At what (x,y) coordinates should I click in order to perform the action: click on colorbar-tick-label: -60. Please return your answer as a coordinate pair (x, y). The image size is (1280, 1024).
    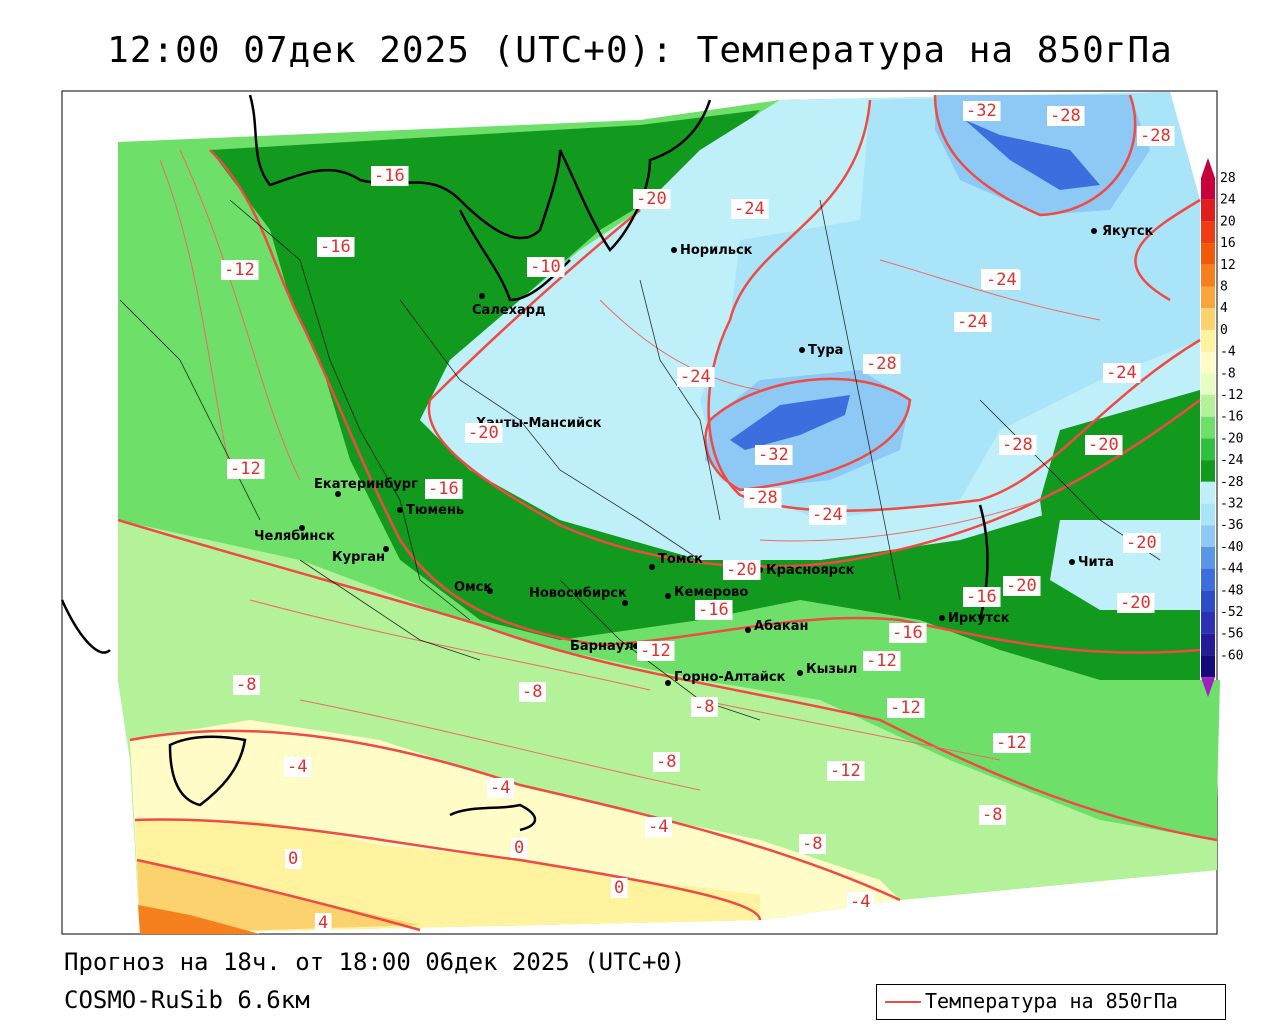
    Looking at the image, I should click on (1231, 655).